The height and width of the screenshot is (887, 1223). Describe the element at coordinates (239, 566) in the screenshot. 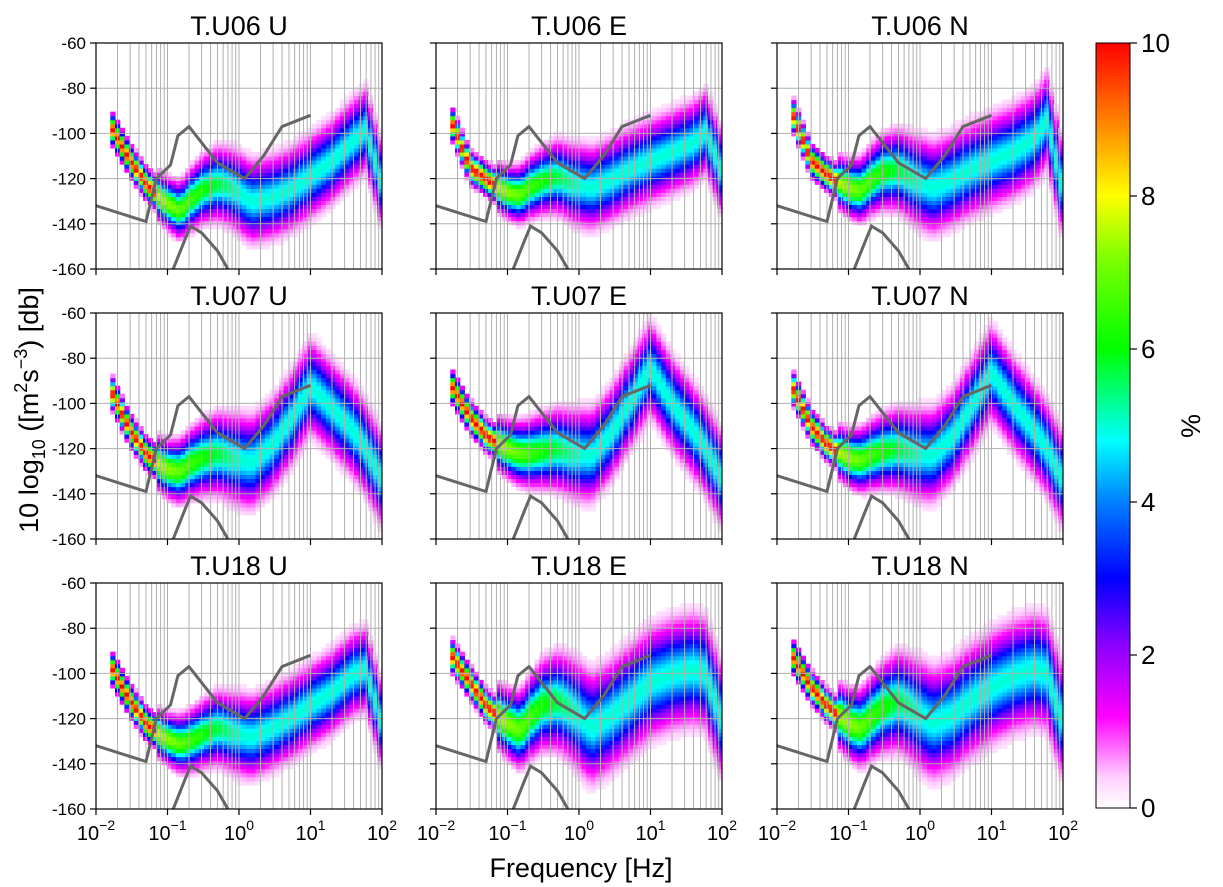

I see `panel-title: T.U18 U` at that location.